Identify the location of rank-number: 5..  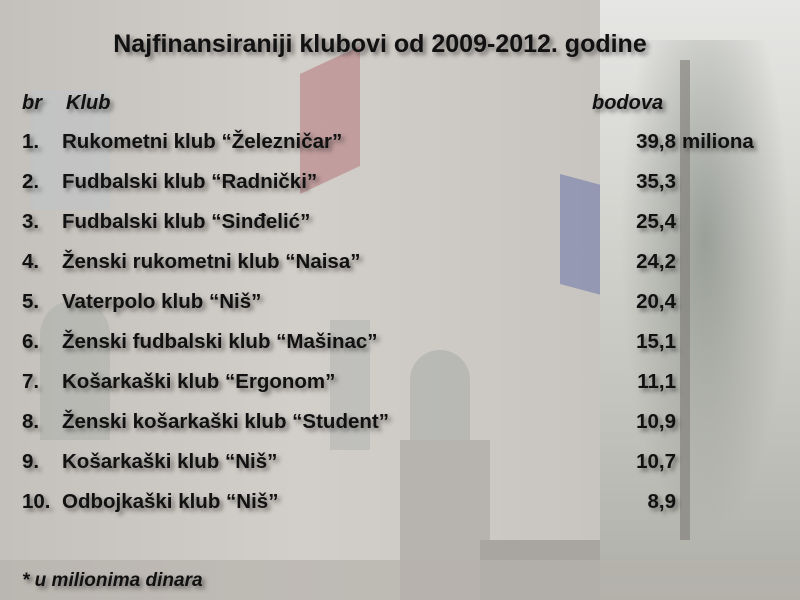
(31, 301).